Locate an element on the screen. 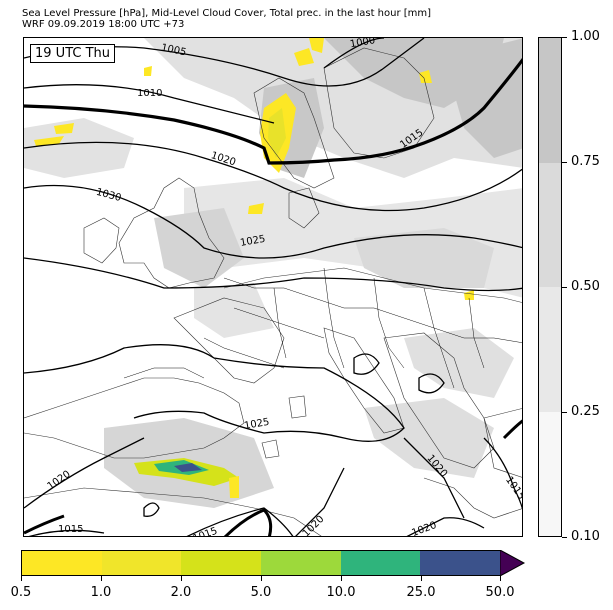 Image resolution: width=613 pixels, height=610 pixels. isobar-1015-bold-sw is located at coordinates (44, 524).